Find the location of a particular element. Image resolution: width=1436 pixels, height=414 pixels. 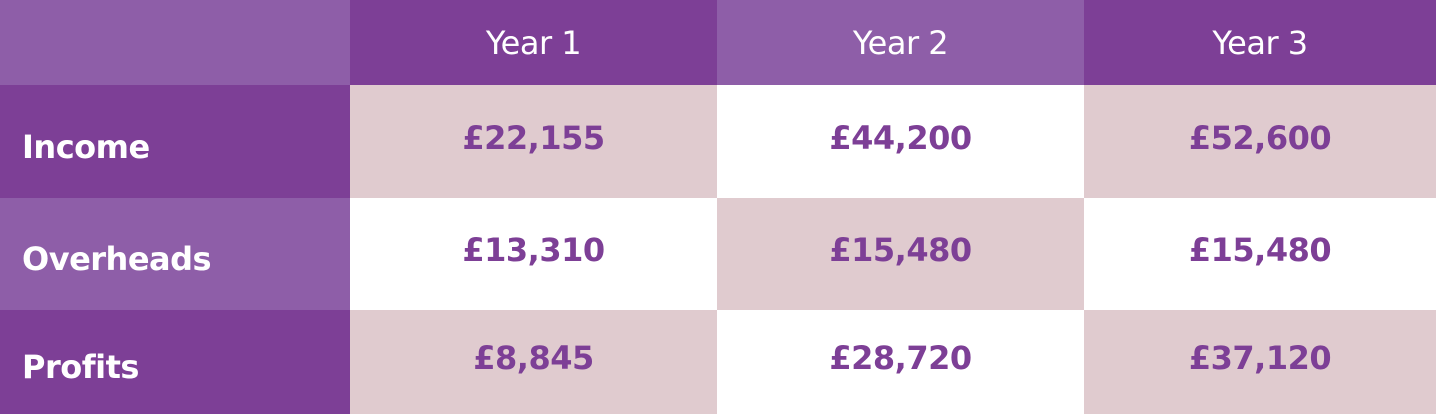

row-label: Profits is located at coordinates (175, 362).